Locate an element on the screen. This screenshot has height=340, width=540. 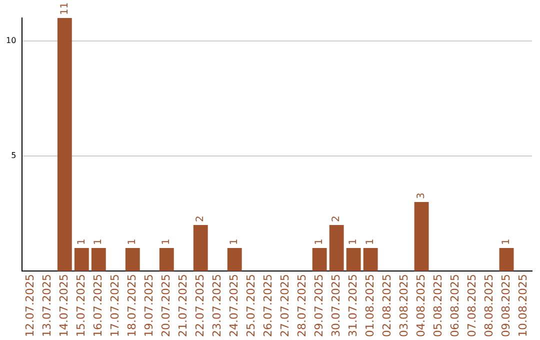
x-tick-label: 21.07.2025 is located at coordinates (183, 306).